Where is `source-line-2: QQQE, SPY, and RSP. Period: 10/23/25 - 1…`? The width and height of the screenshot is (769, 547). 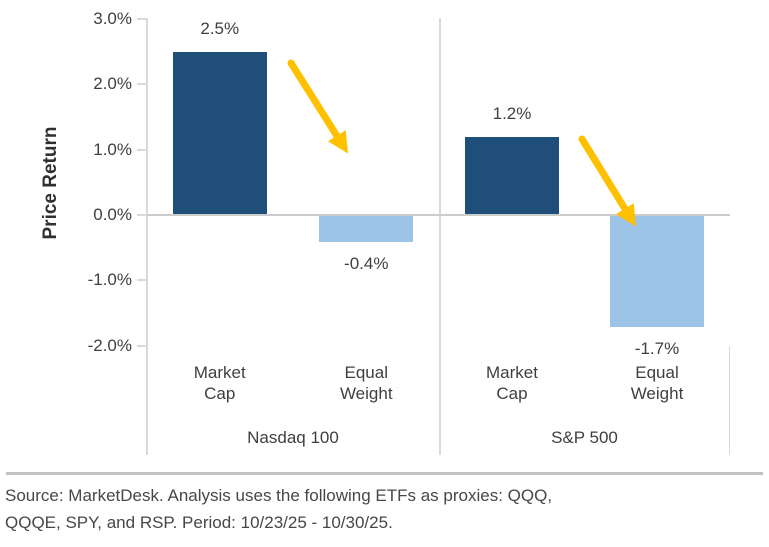
source-line-2: QQQE, SPY, and RSP. Period: 10/23/25 - 1… is located at coordinates (199, 522).